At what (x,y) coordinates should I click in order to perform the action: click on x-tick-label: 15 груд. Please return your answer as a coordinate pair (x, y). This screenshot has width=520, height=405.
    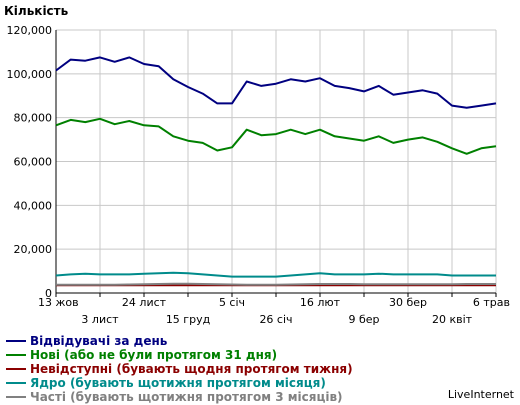
    Looking at the image, I should click on (188, 319).